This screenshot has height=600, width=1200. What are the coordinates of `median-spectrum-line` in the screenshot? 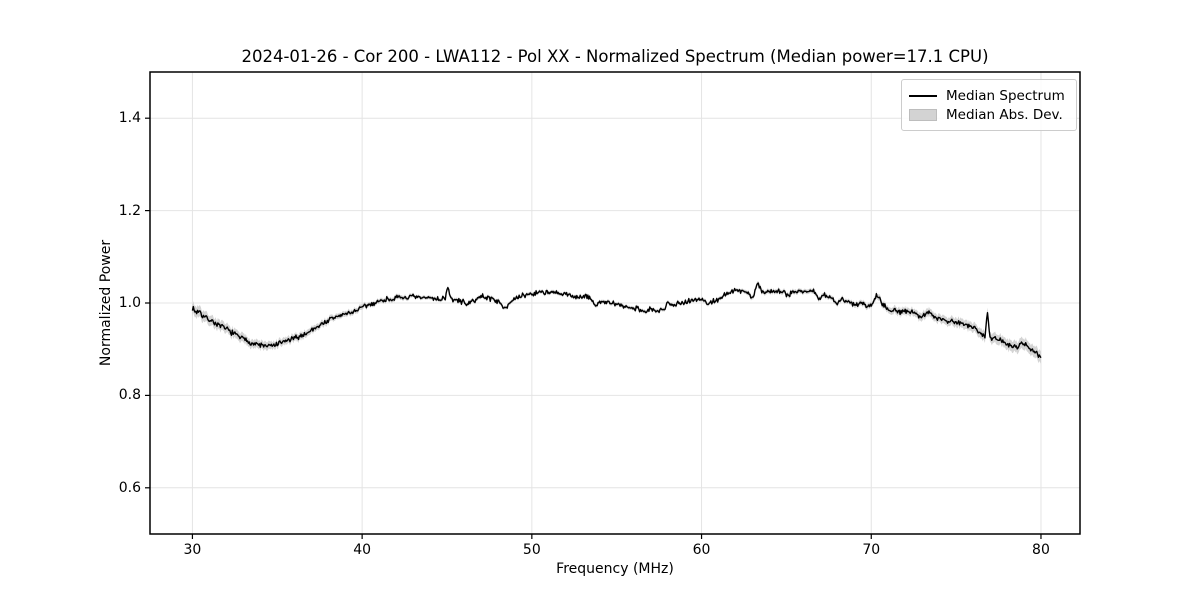 It's located at (616, 320).